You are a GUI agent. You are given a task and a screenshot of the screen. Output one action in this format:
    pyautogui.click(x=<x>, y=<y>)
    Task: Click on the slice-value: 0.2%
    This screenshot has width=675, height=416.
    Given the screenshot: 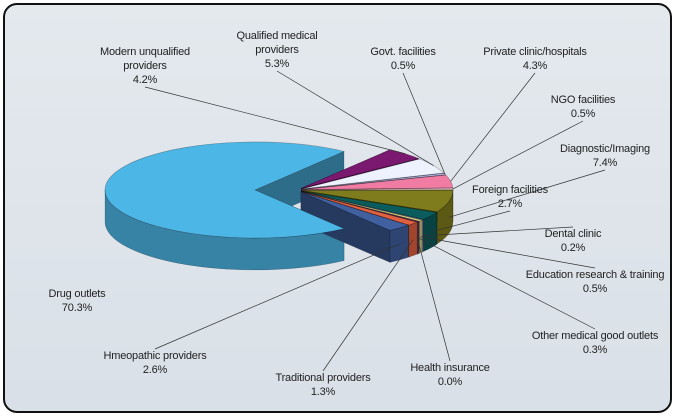 What is the action you would take?
    pyautogui.click(x=573, y=248)
    